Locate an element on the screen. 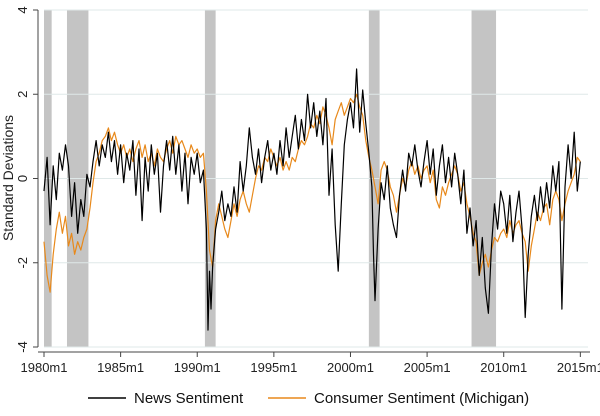 This screenshot has width=600, height=416. x-tick-label: 1985m1 is located at coordinates (120, 367).